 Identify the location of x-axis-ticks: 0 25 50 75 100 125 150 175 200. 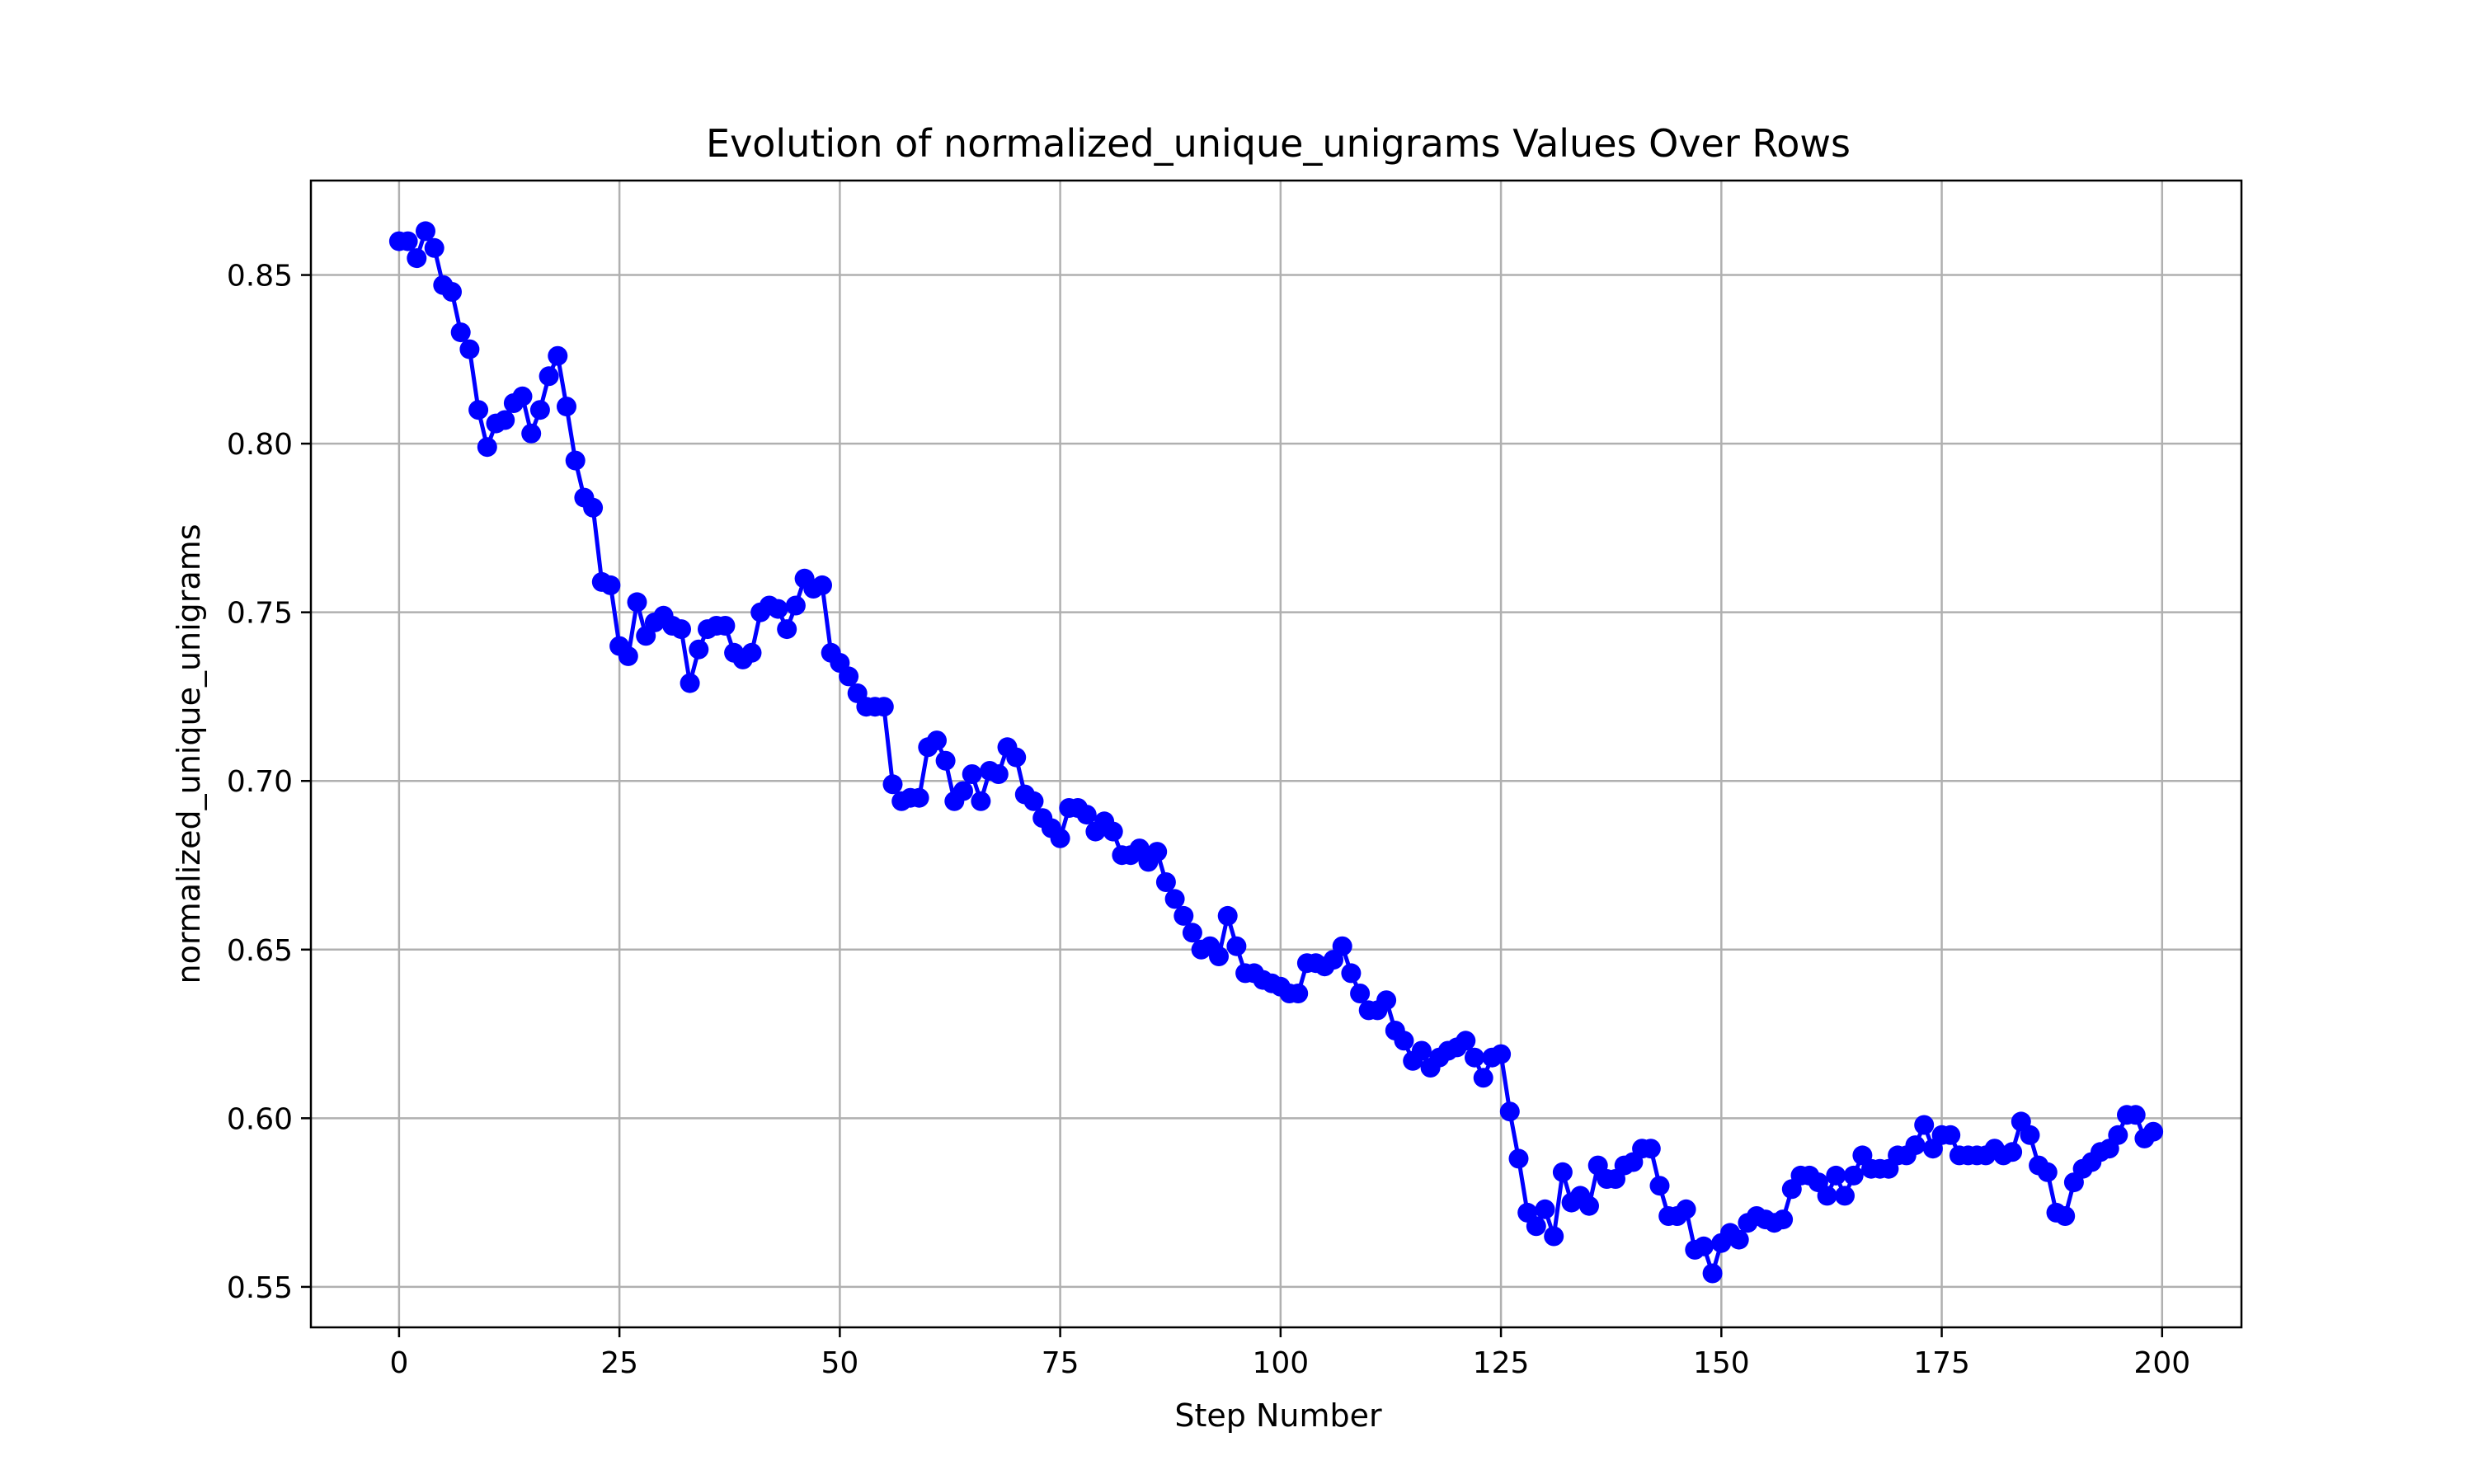
(1289, 1353).